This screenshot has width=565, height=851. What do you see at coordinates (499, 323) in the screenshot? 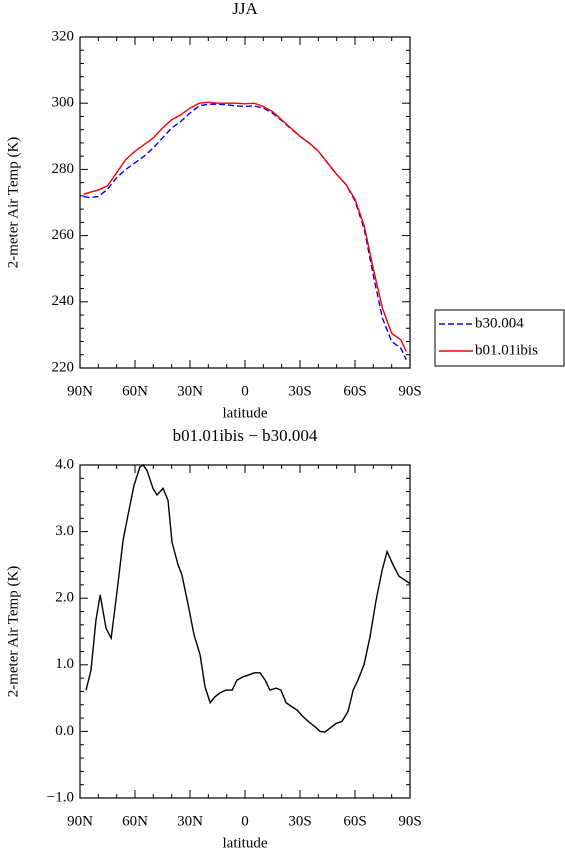
I see `legend-label: b30.004` at bounding box center [499, 323].